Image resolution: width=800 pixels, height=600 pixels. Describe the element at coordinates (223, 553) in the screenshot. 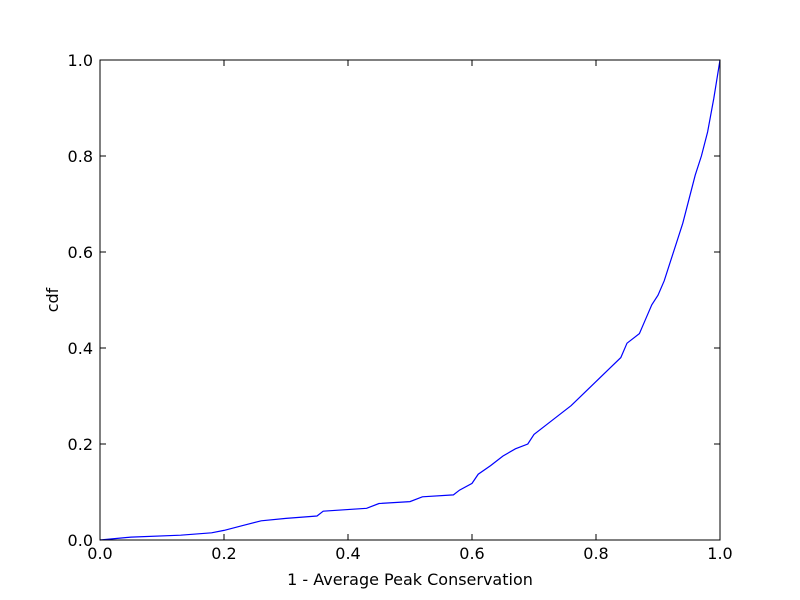

I see `x-tick-label: 0.2` at that location.